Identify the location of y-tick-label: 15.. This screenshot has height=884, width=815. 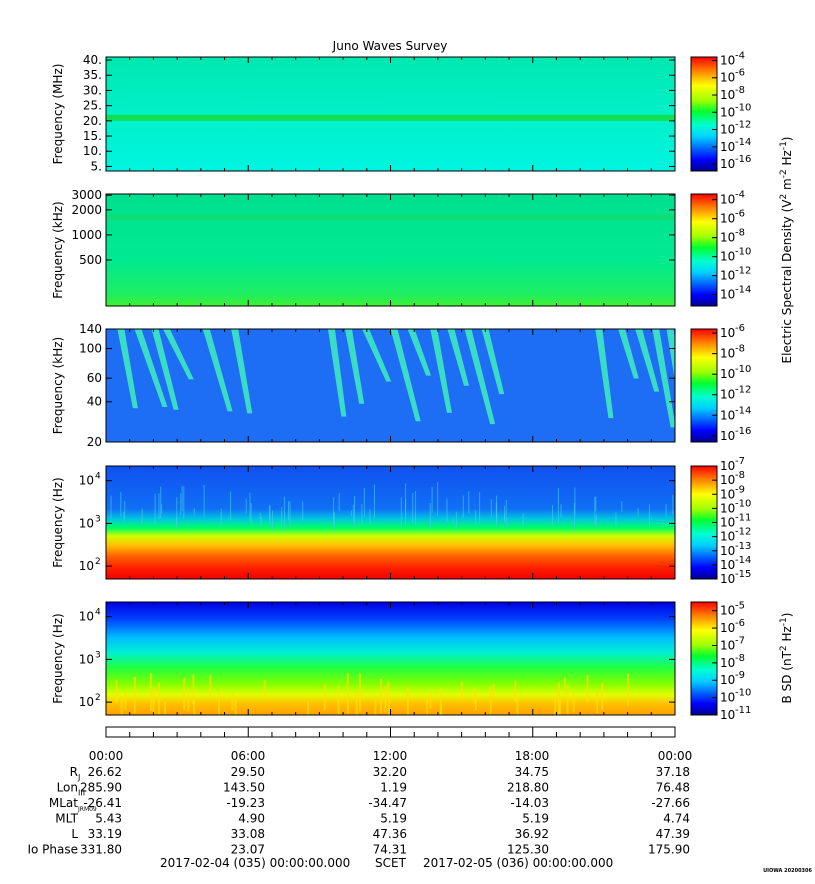
(92, 136).